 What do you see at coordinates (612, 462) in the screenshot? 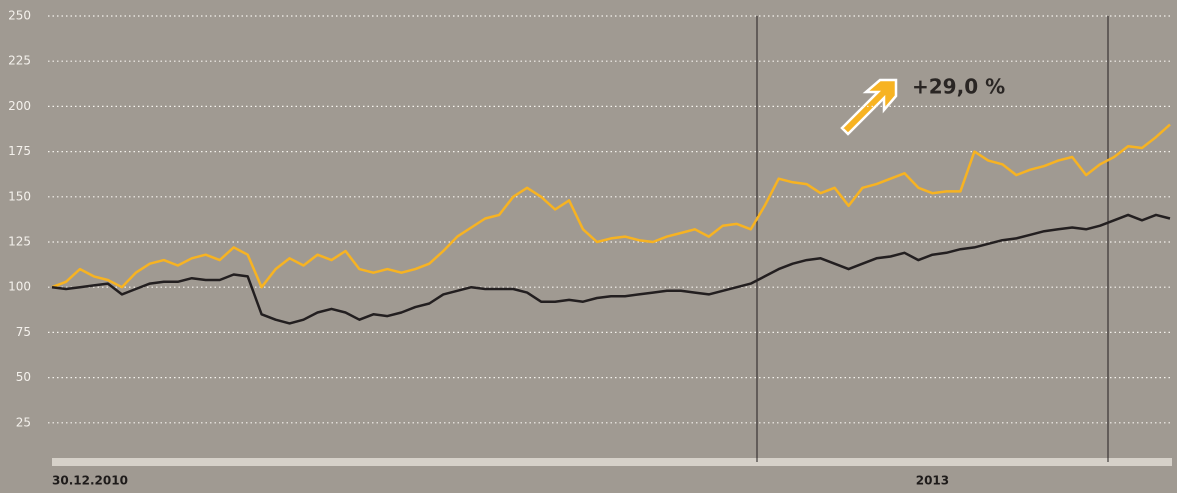
I see `time-bar` at bounding box center [612, 462].